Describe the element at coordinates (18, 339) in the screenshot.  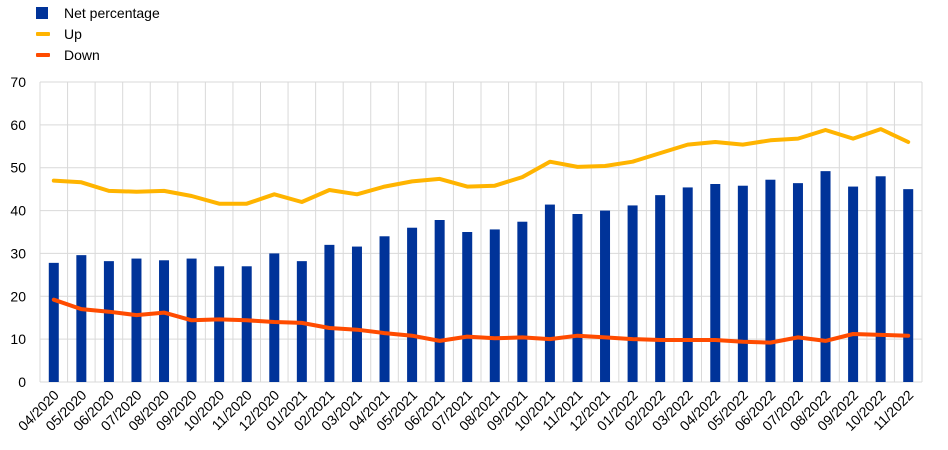
I see `y-tick-label: 10` at that location.